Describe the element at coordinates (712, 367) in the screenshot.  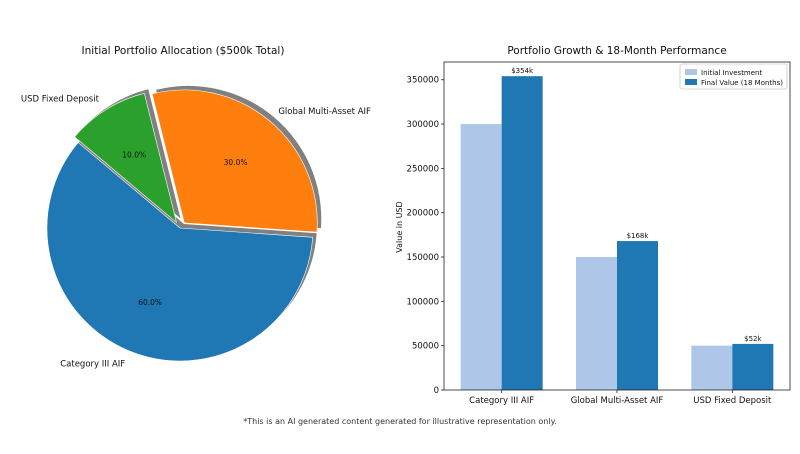
I see `bar-initial-investment-usd-fixed-deposit` at that location.